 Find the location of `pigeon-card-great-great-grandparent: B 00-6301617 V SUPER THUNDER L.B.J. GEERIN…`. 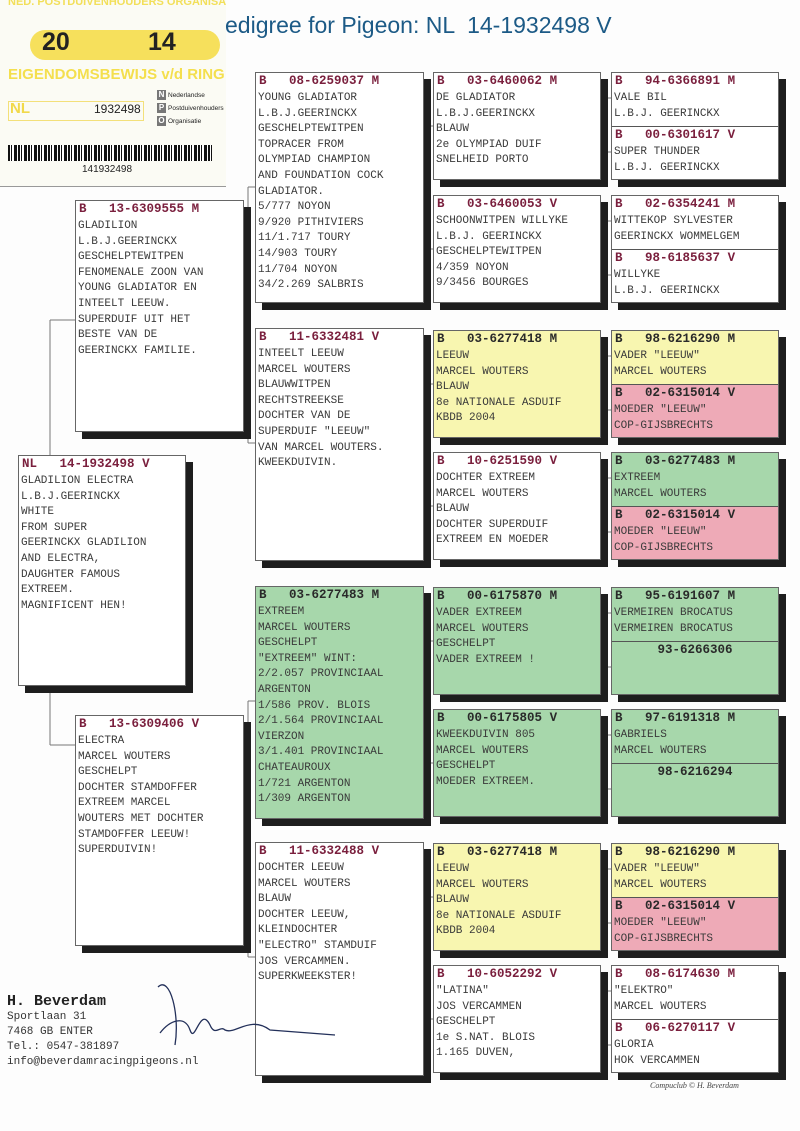

pigeon-card-great-great-grandparent: B 00-6301617 V SUPER THUNDER L.B.J. GEERIN… is located at coordinates (695, 152).